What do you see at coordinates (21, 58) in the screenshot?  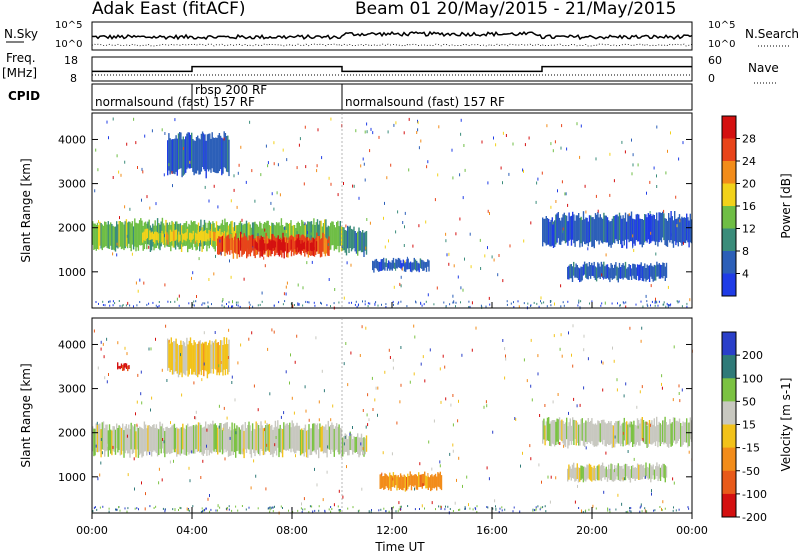 I see `freq-label: Freq.` at bounding box center [21, 58].